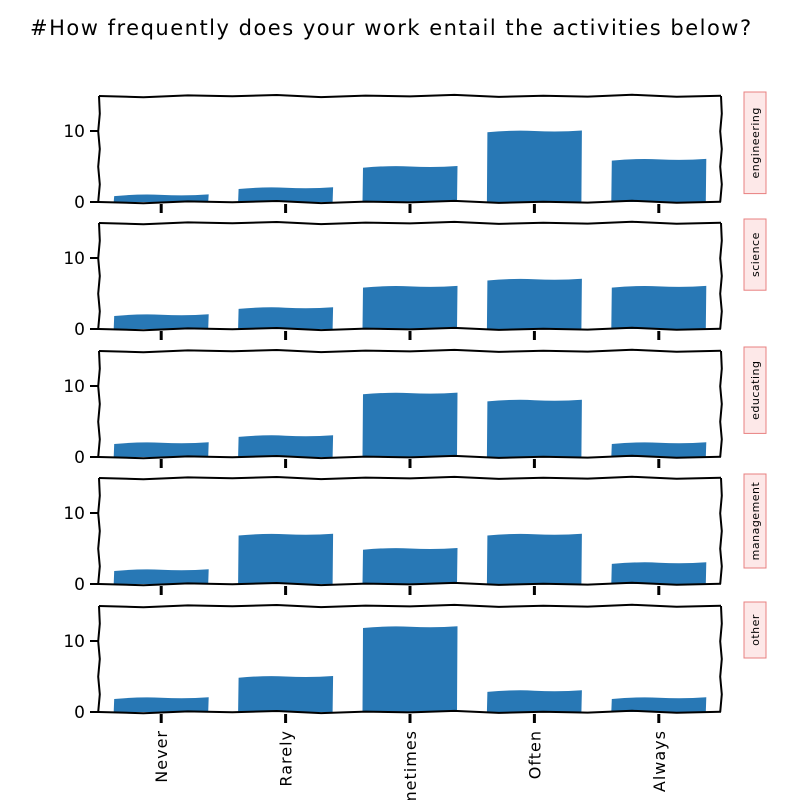 The width and height of the screenshot is (800, 800). Describe the element at coordinates (410, 307) in the screenshot. I see `bar-science-sometimes` at that location.